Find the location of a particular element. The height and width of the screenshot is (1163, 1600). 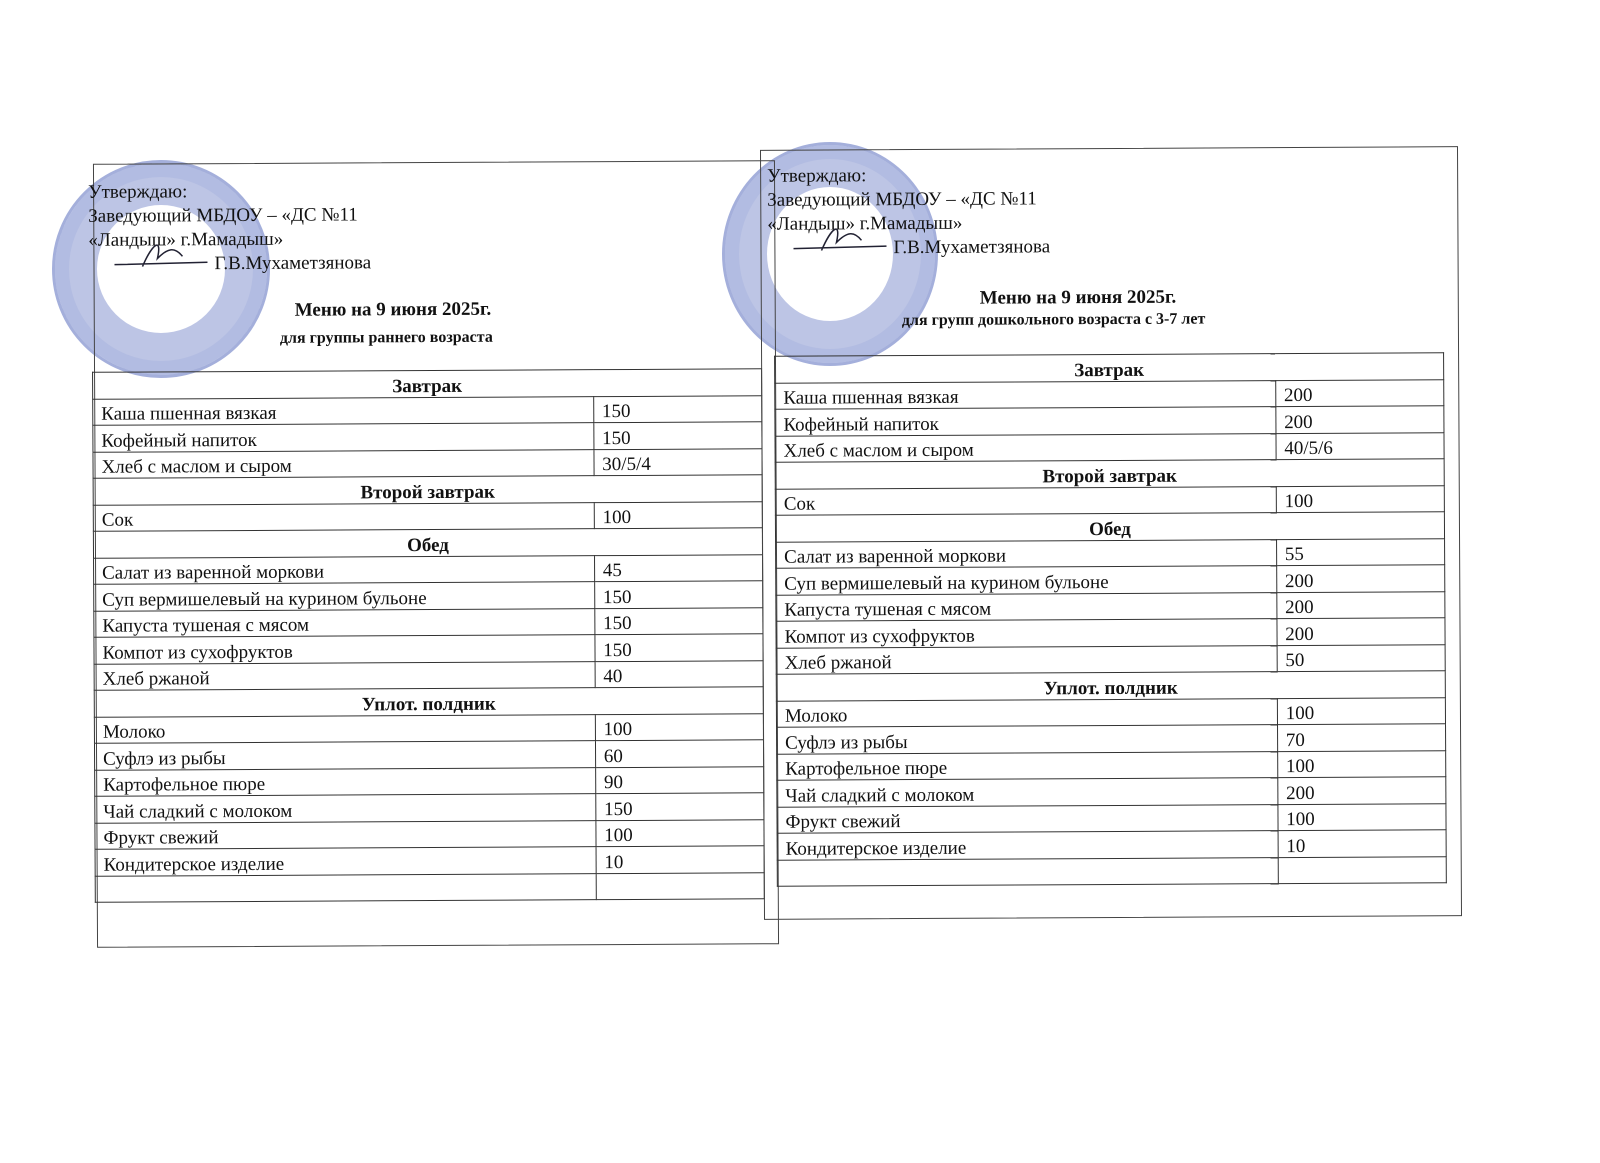

dish-name: Хлеб ржаной is located at coordinates (344, 676).